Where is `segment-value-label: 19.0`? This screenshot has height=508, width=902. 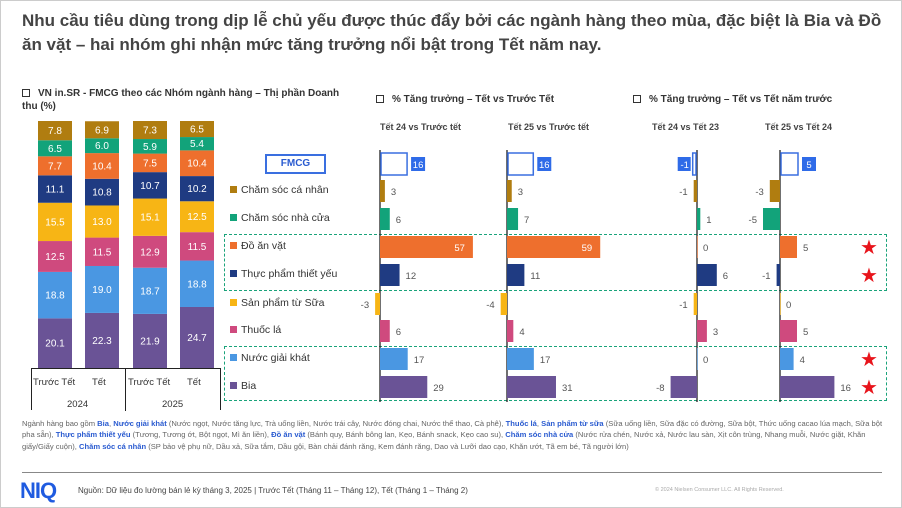 segment-value-label: 19.0 is located at coordinates (102, 290).